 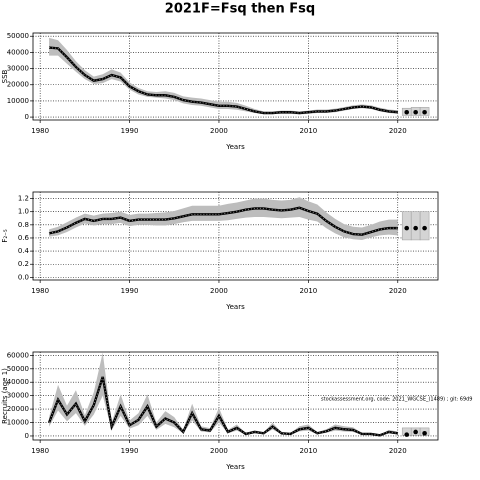 What do you see at coordinates (23, 212) in the screenshot?
I see `y-tick-label: 1.0` at bounding box center [23, 212].